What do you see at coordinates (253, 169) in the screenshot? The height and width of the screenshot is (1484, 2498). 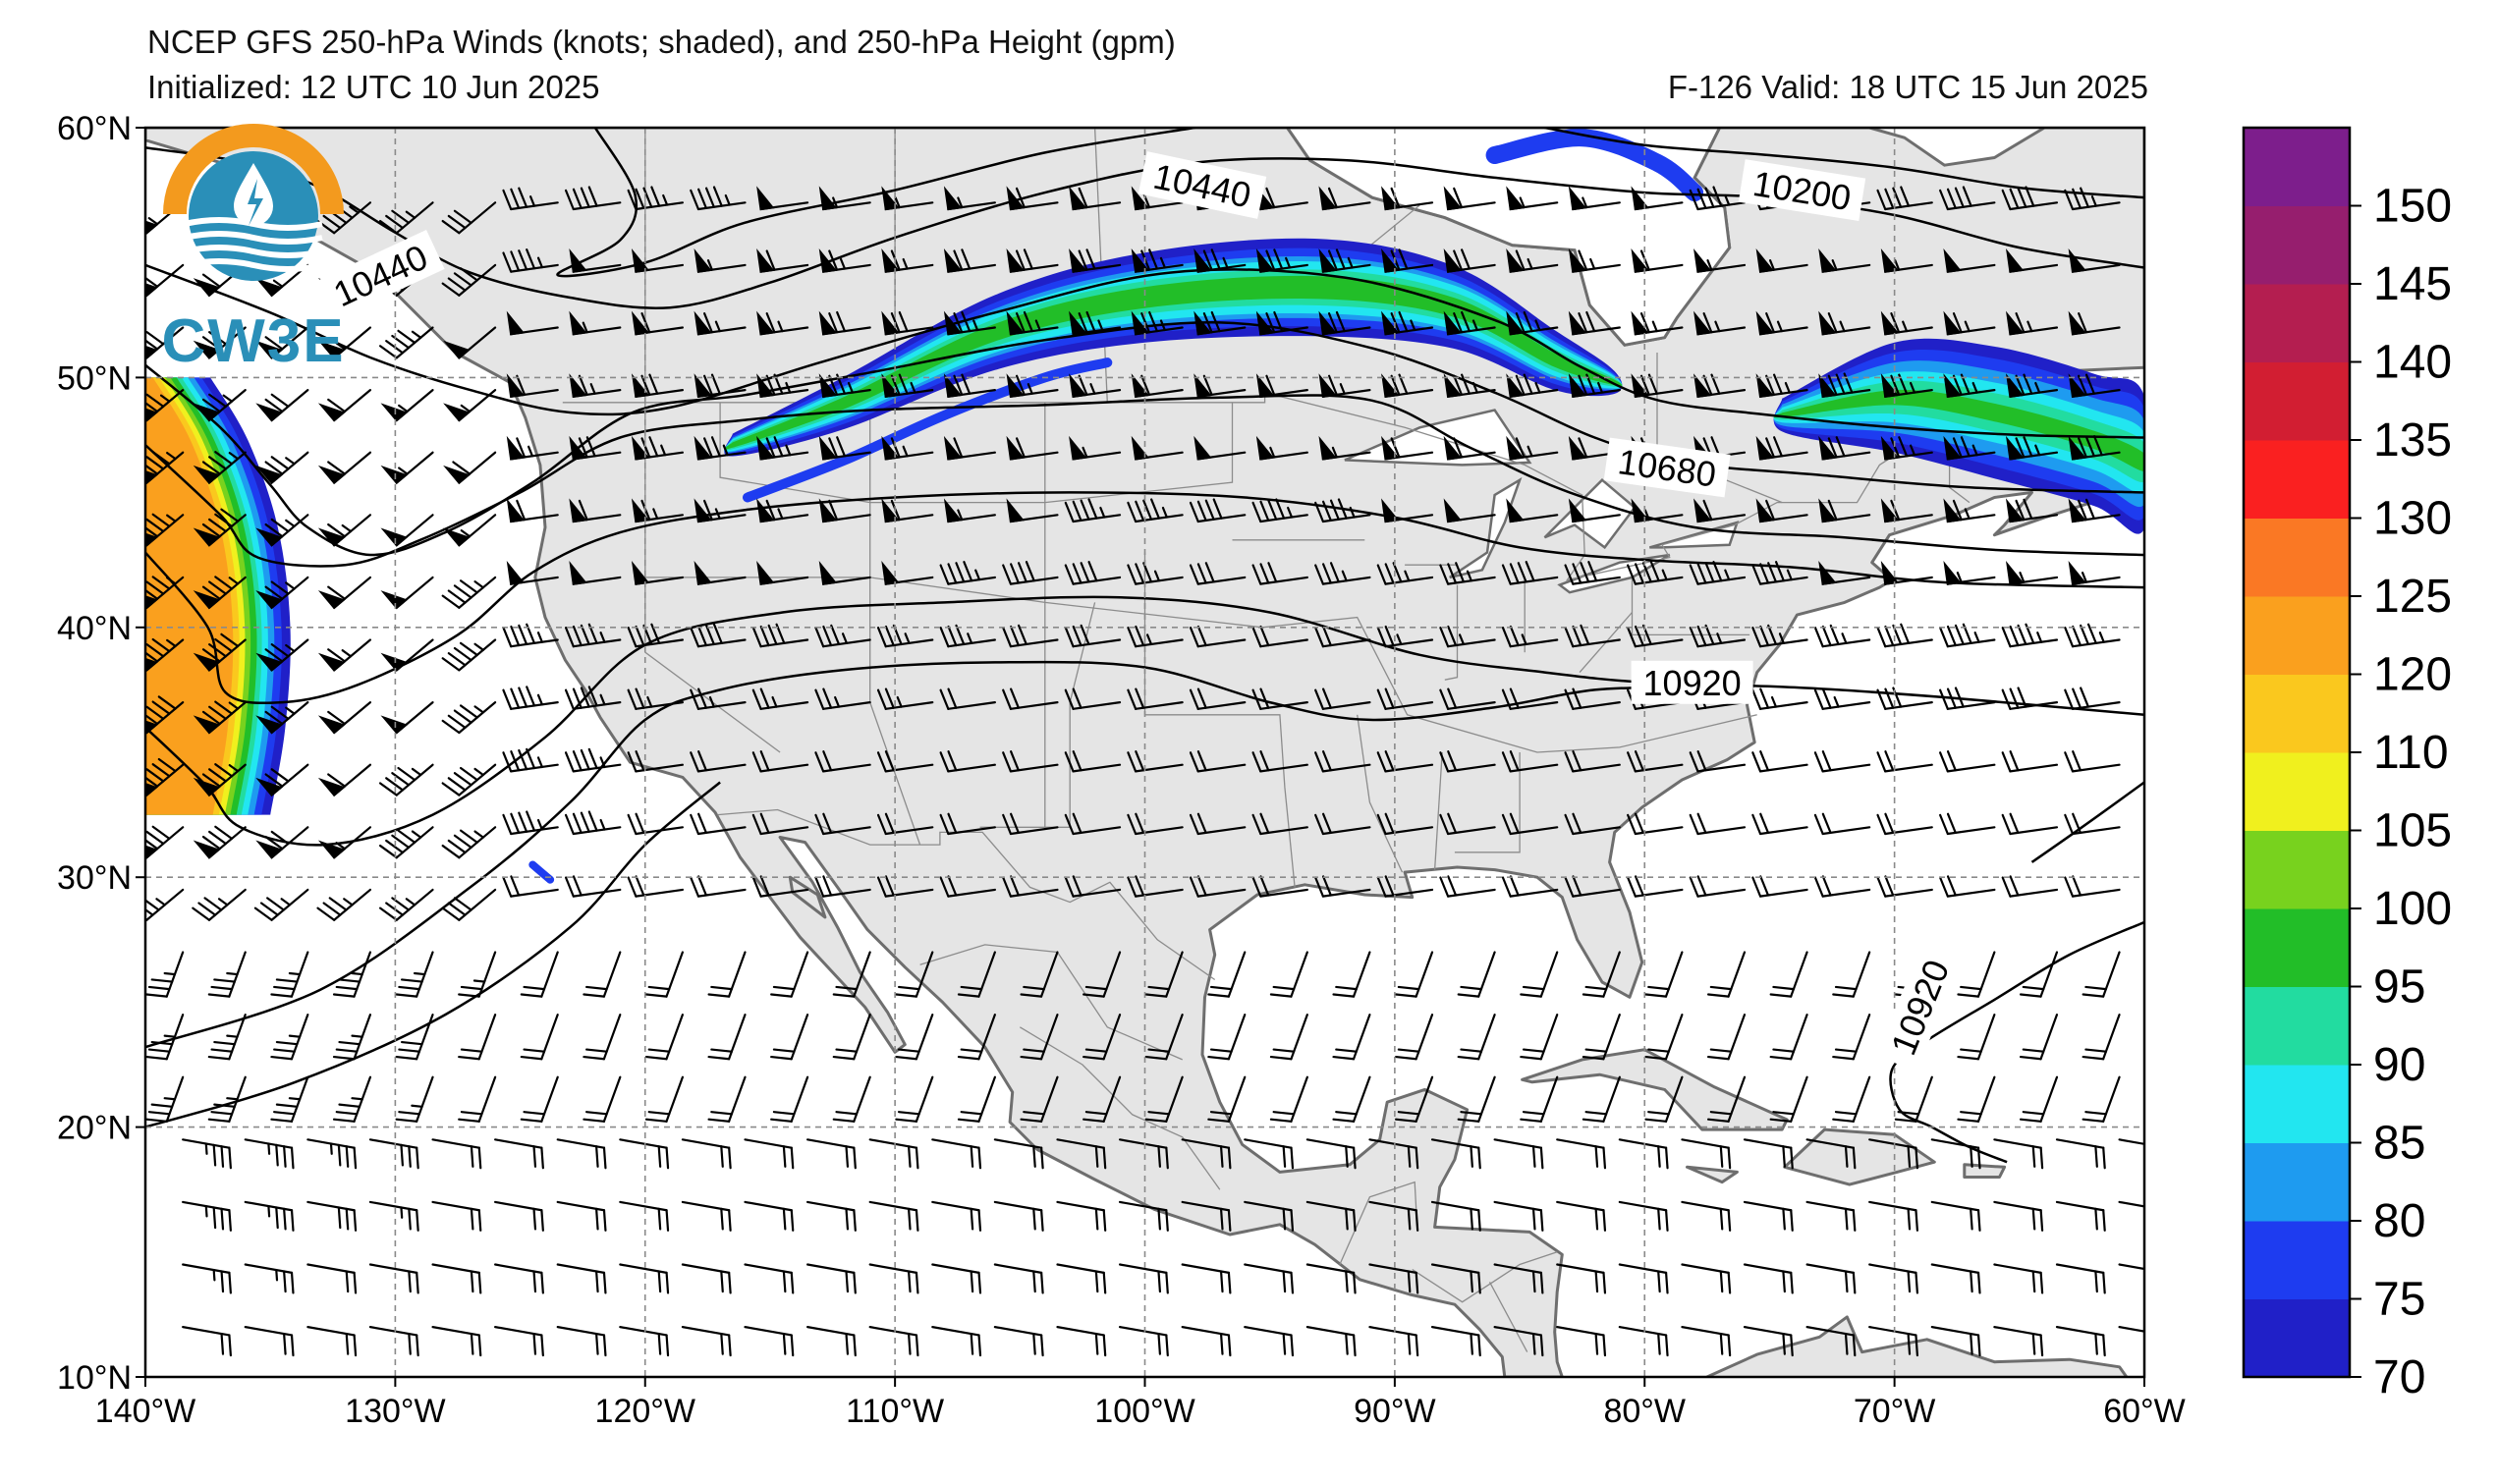 I see `logo-sun-arc` at bounding box center [253, 169].